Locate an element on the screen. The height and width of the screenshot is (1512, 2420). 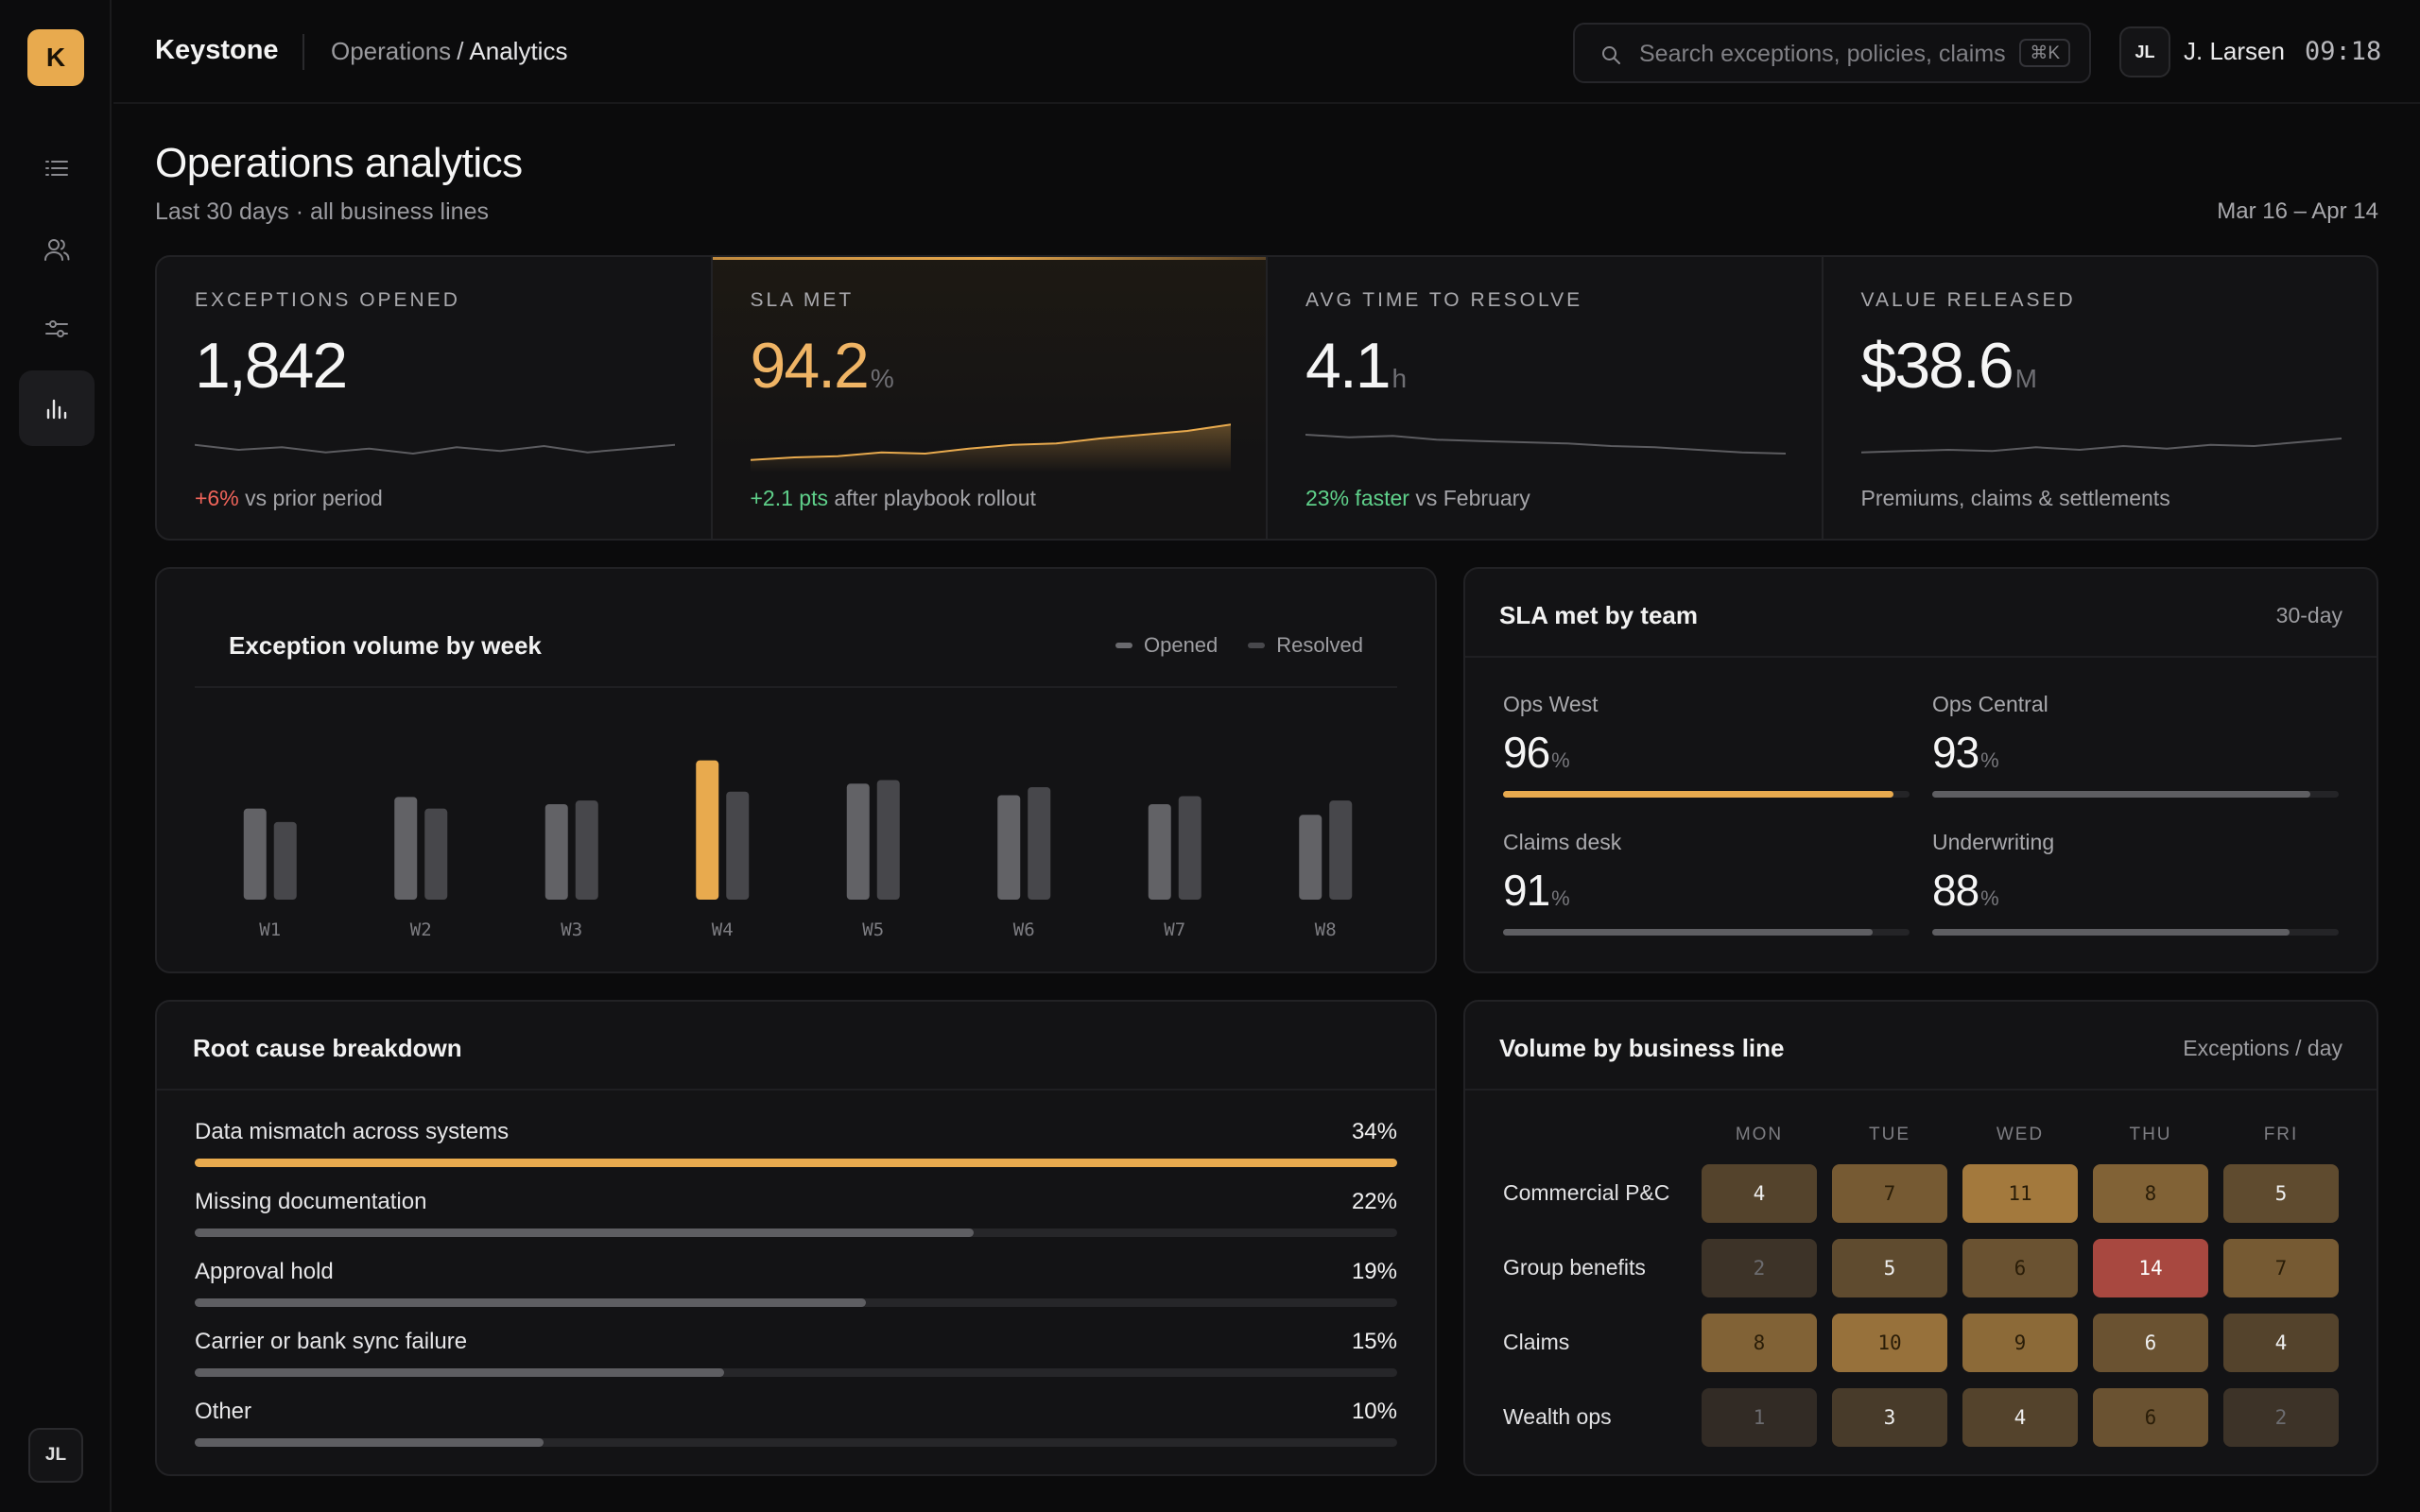
root-cause-row: Other 10% is located at coordinates (796, 1423).